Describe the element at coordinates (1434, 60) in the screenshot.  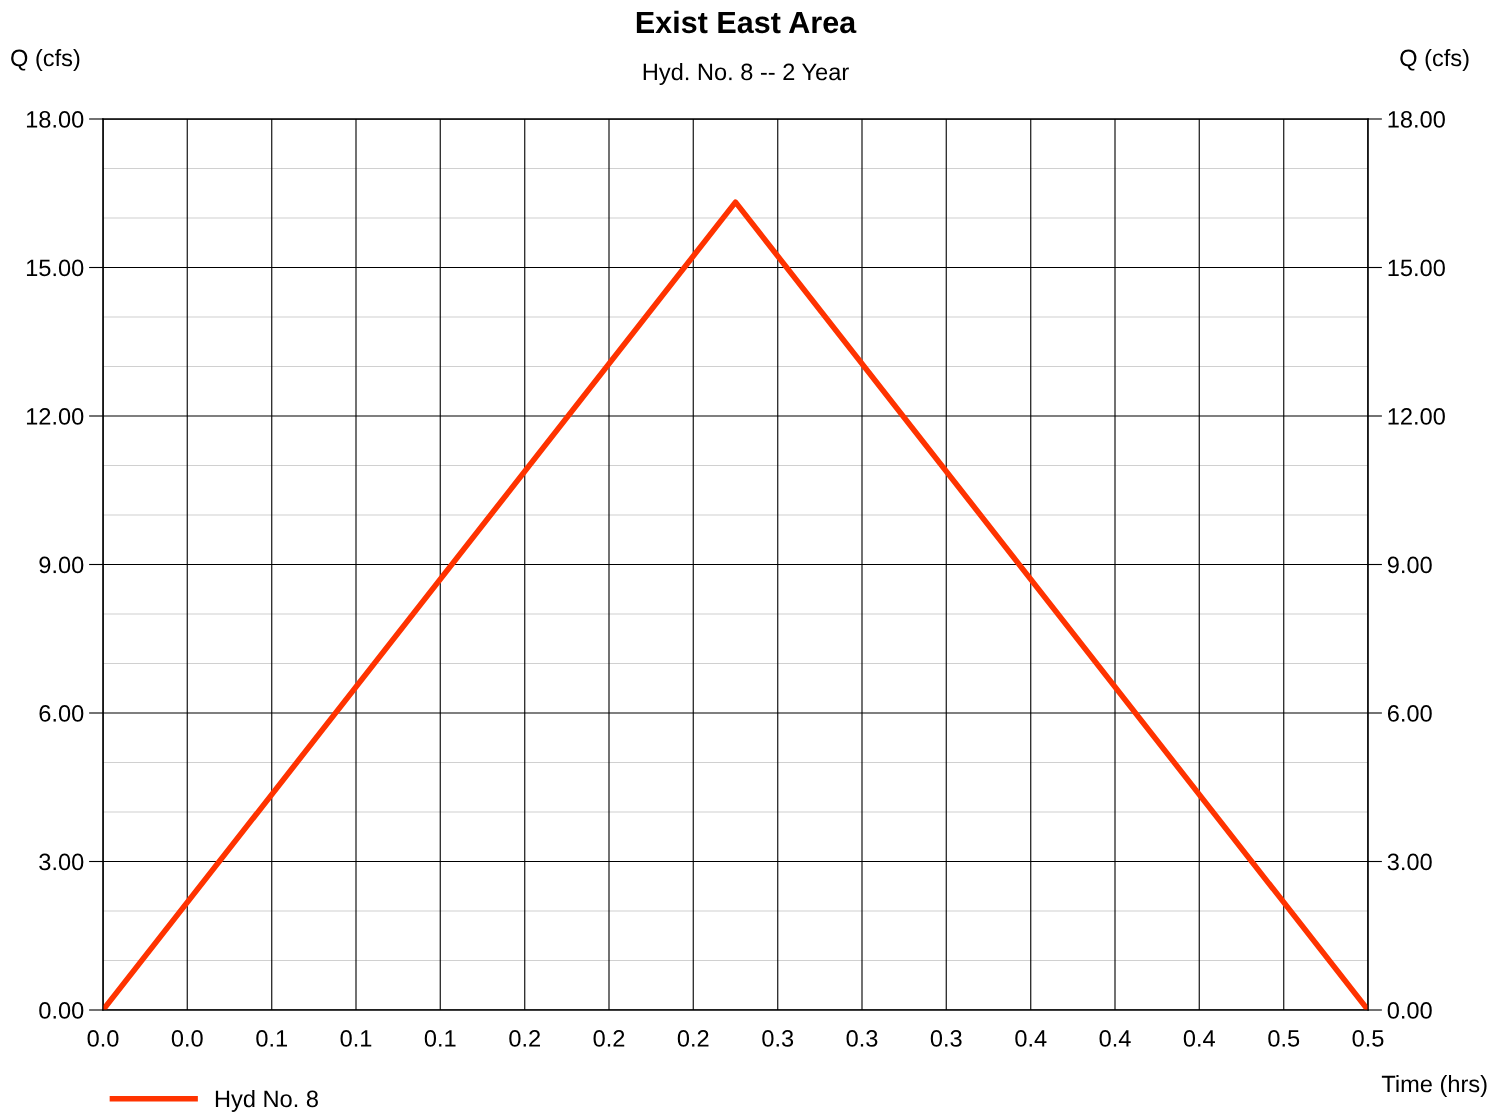
I see `y2-axis-title: Q (cfs)` at that location.